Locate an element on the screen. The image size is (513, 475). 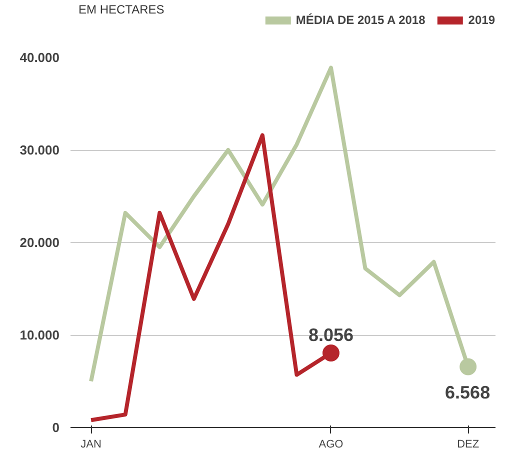
y-axis-title: EM HECTARES is located at coordinates (121, 9).